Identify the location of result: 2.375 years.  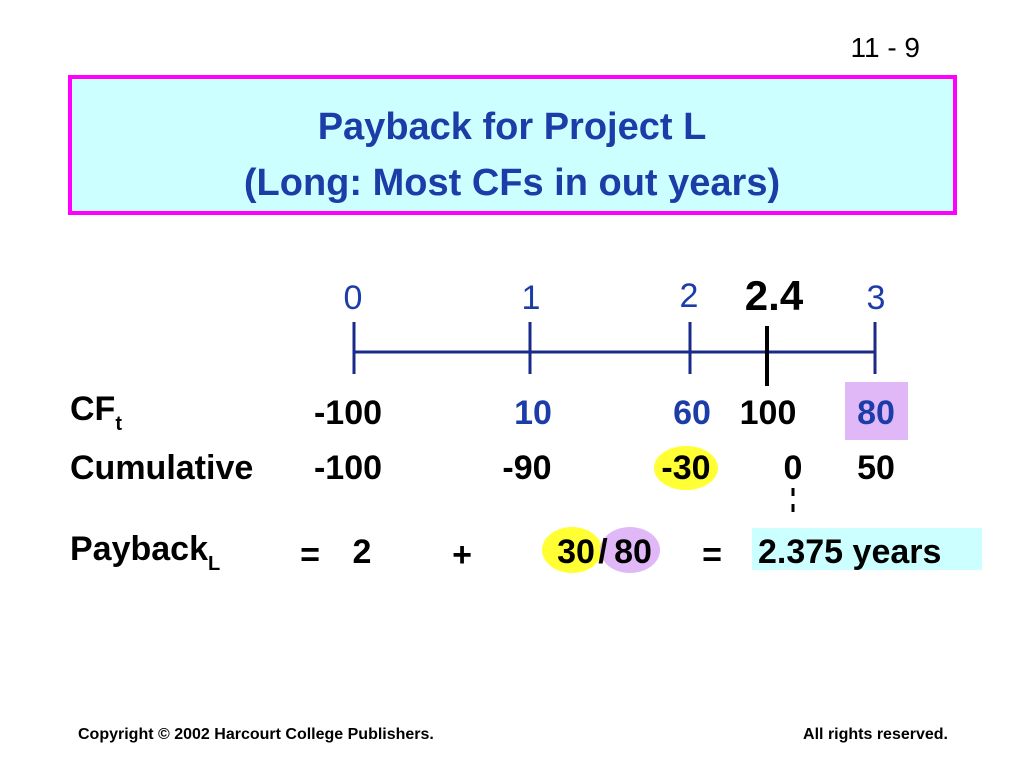
(850, 552).